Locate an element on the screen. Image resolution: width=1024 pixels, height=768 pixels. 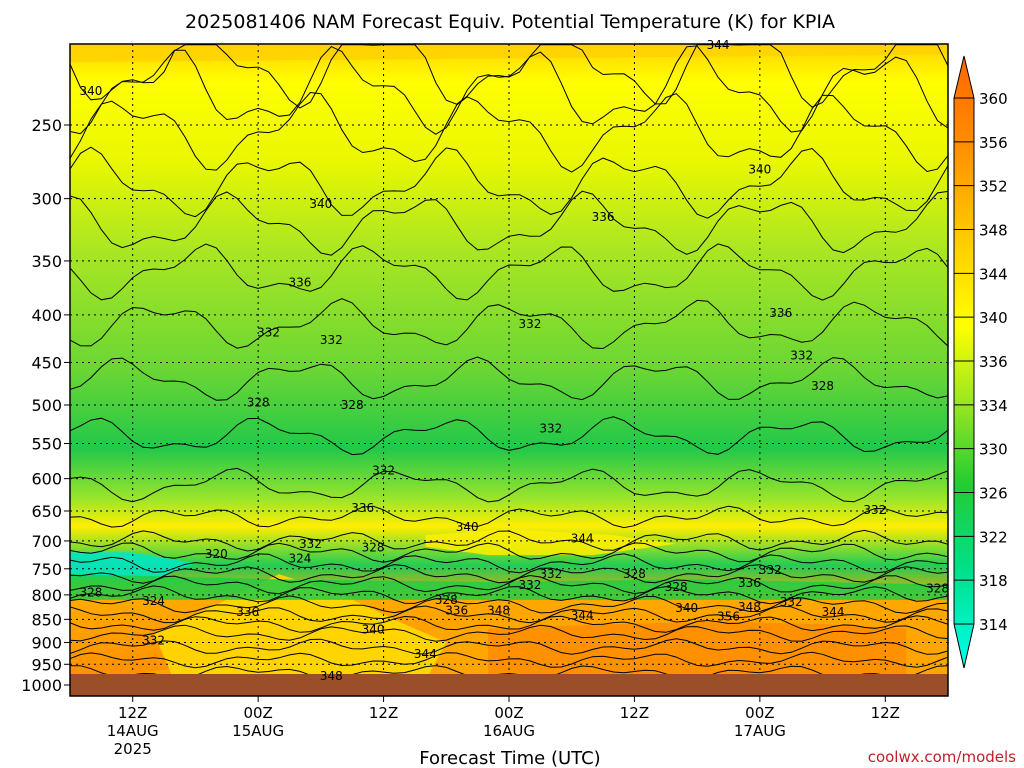
contour-label-16: 336 is located at coordinates (362, 508).